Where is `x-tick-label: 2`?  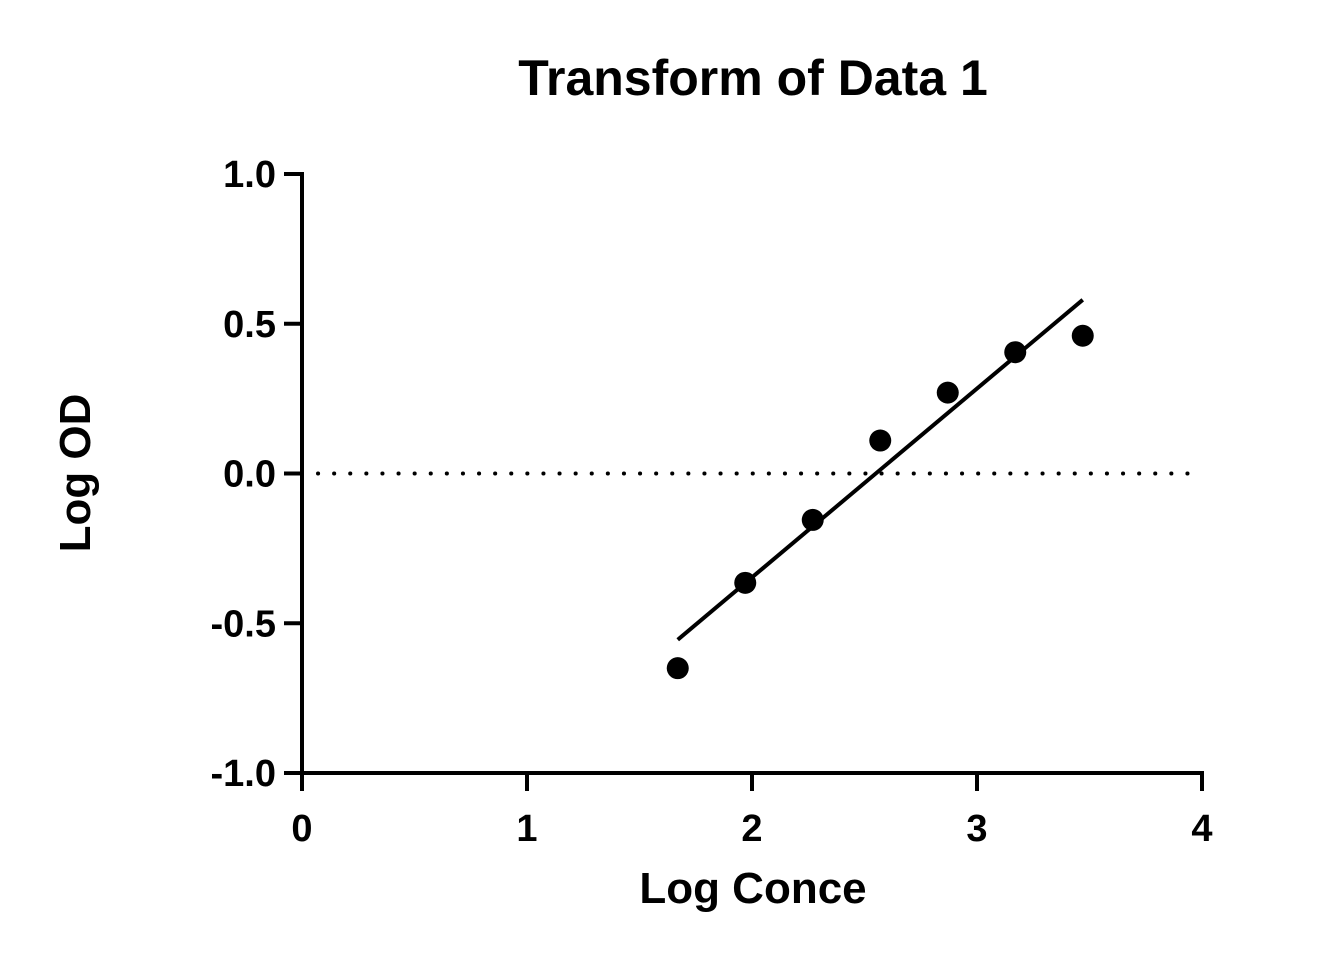
x-tick-label: 2 is located at coordinates (751, 829).